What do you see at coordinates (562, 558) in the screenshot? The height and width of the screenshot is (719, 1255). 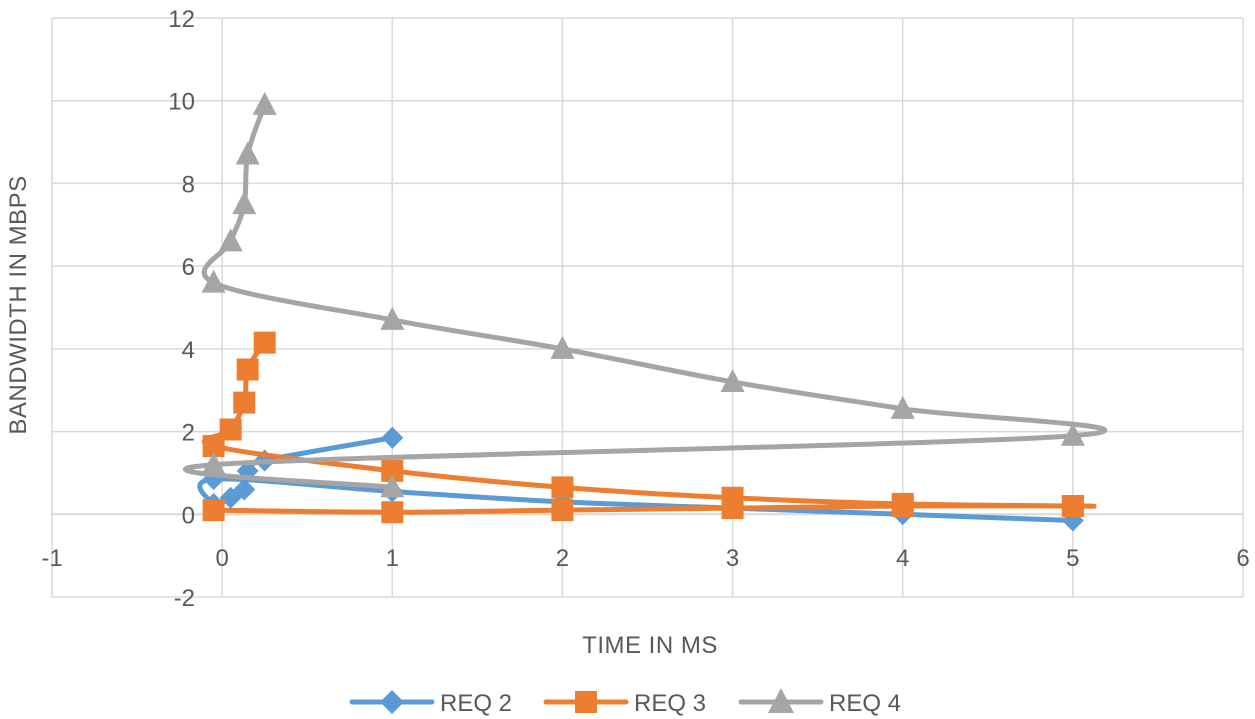 I see `x-tick-label: 2` at bounding box center [562, 558].